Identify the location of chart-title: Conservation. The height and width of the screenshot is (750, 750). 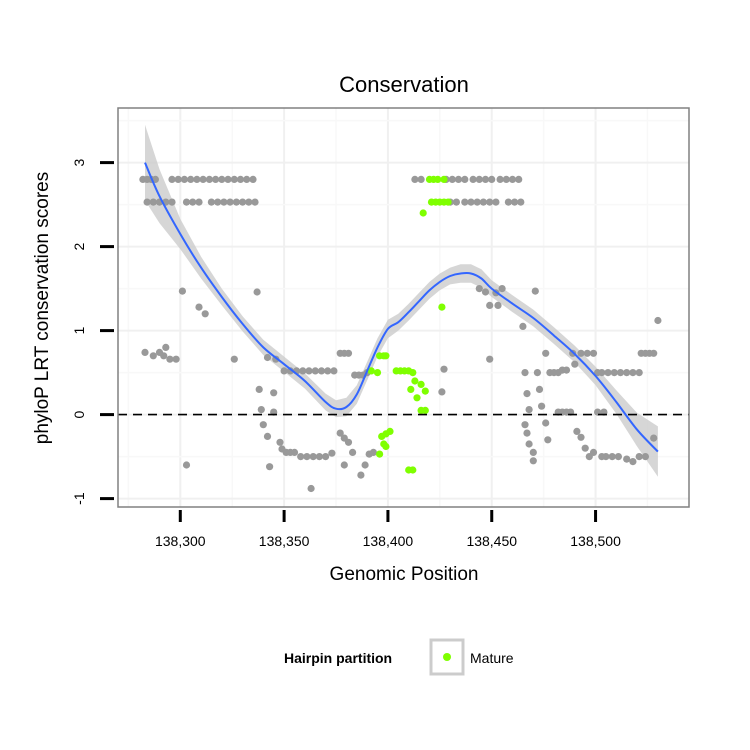
(404, 84).